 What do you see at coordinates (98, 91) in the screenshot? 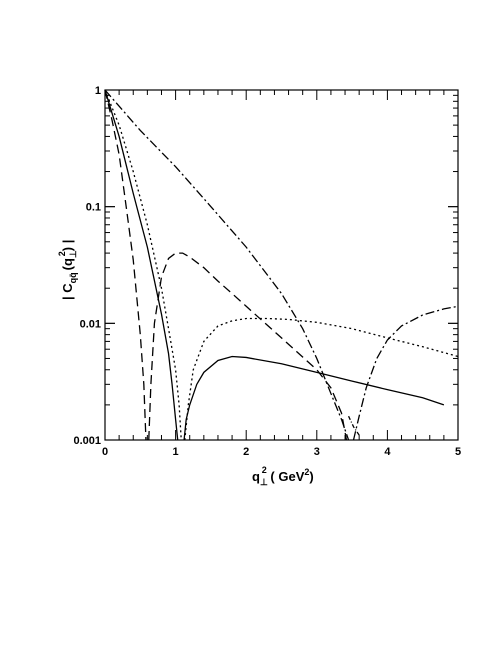
I see `y-tick-label: 1` at bounding box center [98, 91].